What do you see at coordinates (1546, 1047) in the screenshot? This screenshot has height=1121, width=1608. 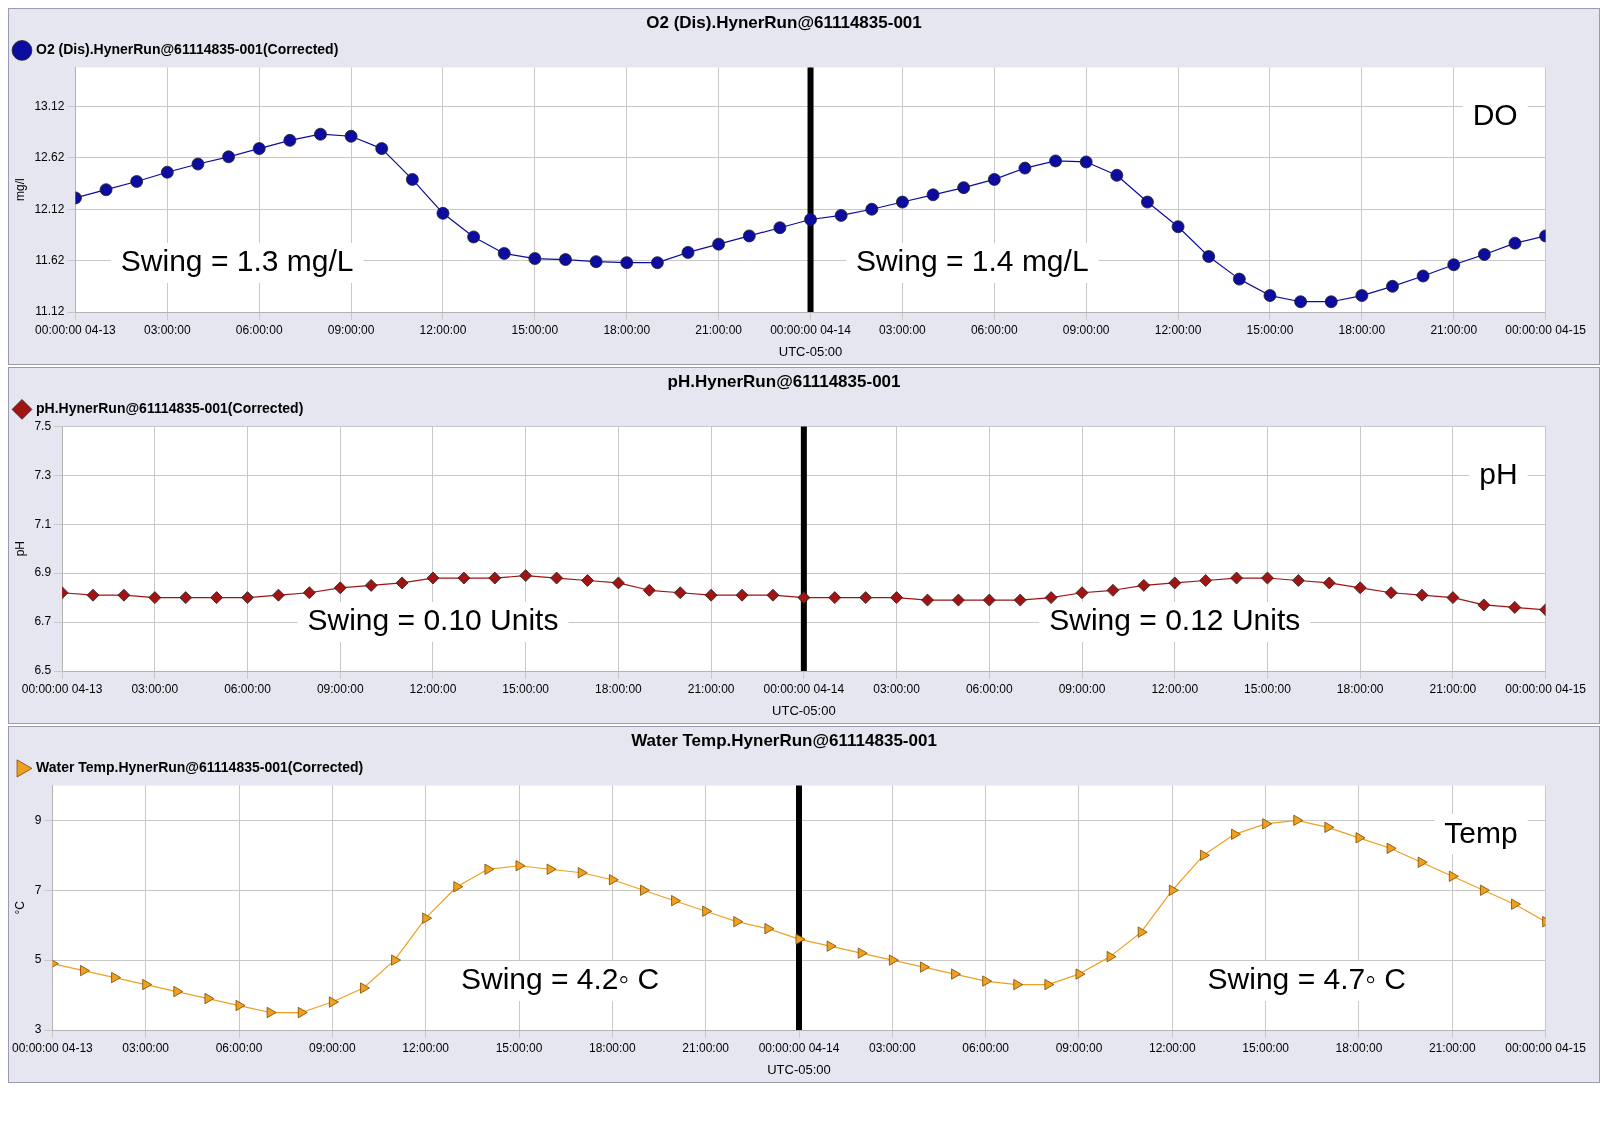 I see `x-tick-label: 00:00:00 04-15` at bounding box center [1546, 1047].